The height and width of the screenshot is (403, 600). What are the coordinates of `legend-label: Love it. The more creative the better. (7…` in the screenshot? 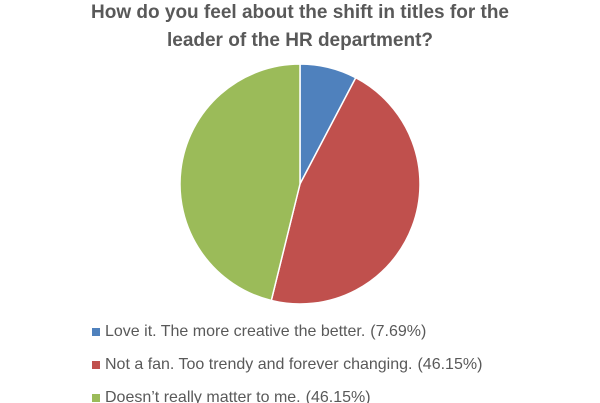 It's located at (265, 331).